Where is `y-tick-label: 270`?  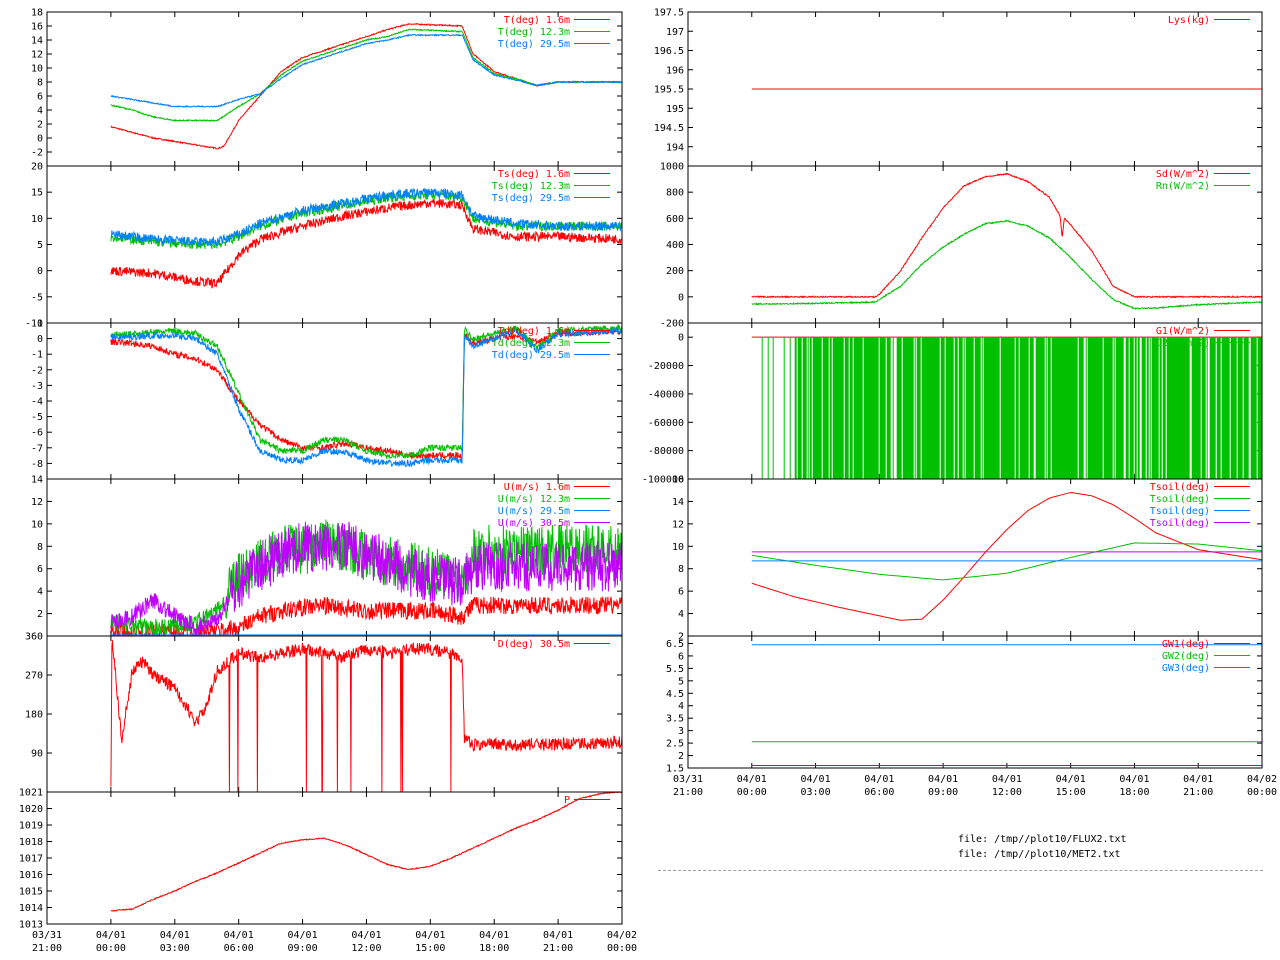
y-tick-label: 270 is located at coordinates (34, 676).